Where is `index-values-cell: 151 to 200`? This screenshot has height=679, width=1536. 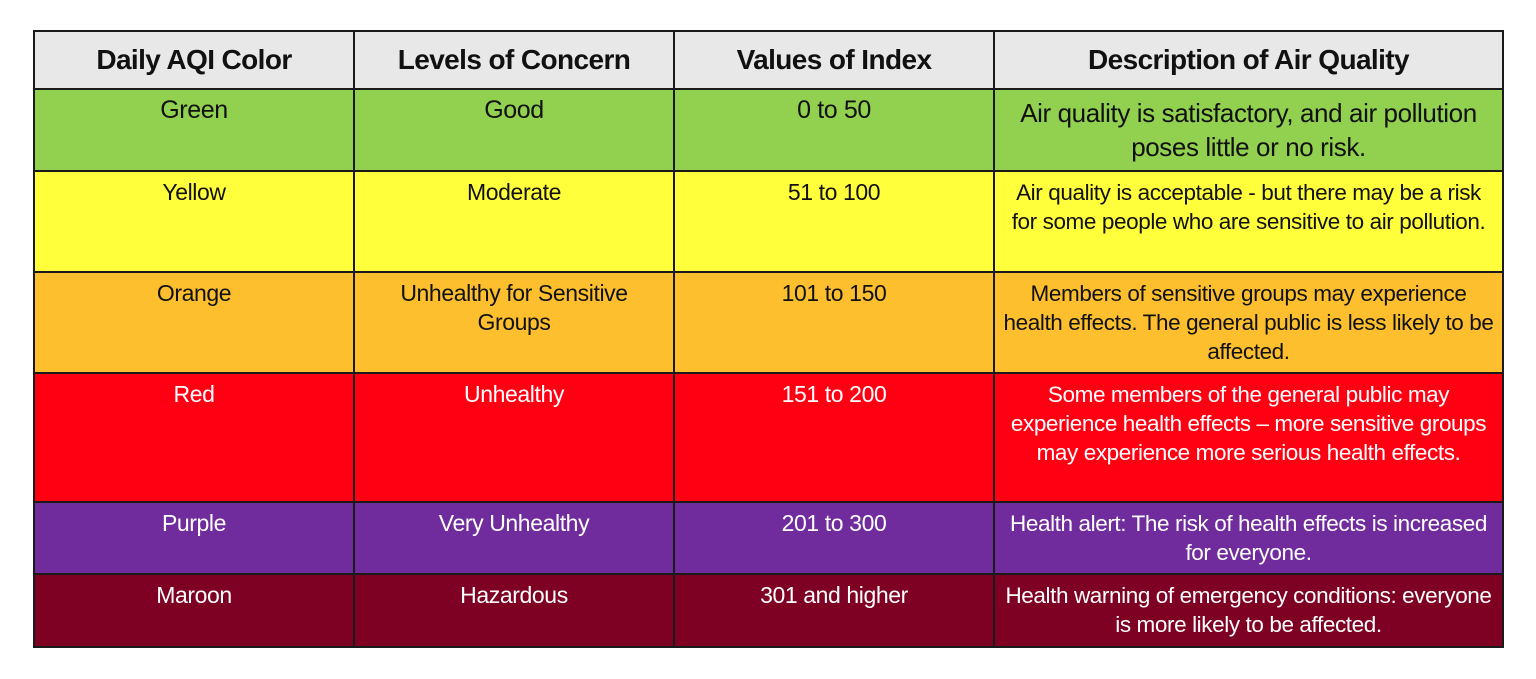
index-values-cell: 151 to 200 is located at coordinates (834, 437).